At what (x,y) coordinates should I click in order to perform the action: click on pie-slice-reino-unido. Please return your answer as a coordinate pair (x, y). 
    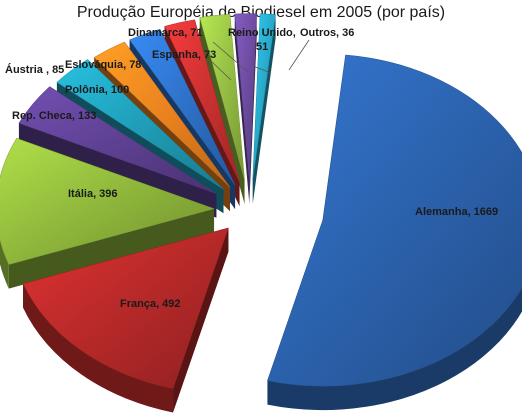
    Looking at the image, I should click on (245, 96).